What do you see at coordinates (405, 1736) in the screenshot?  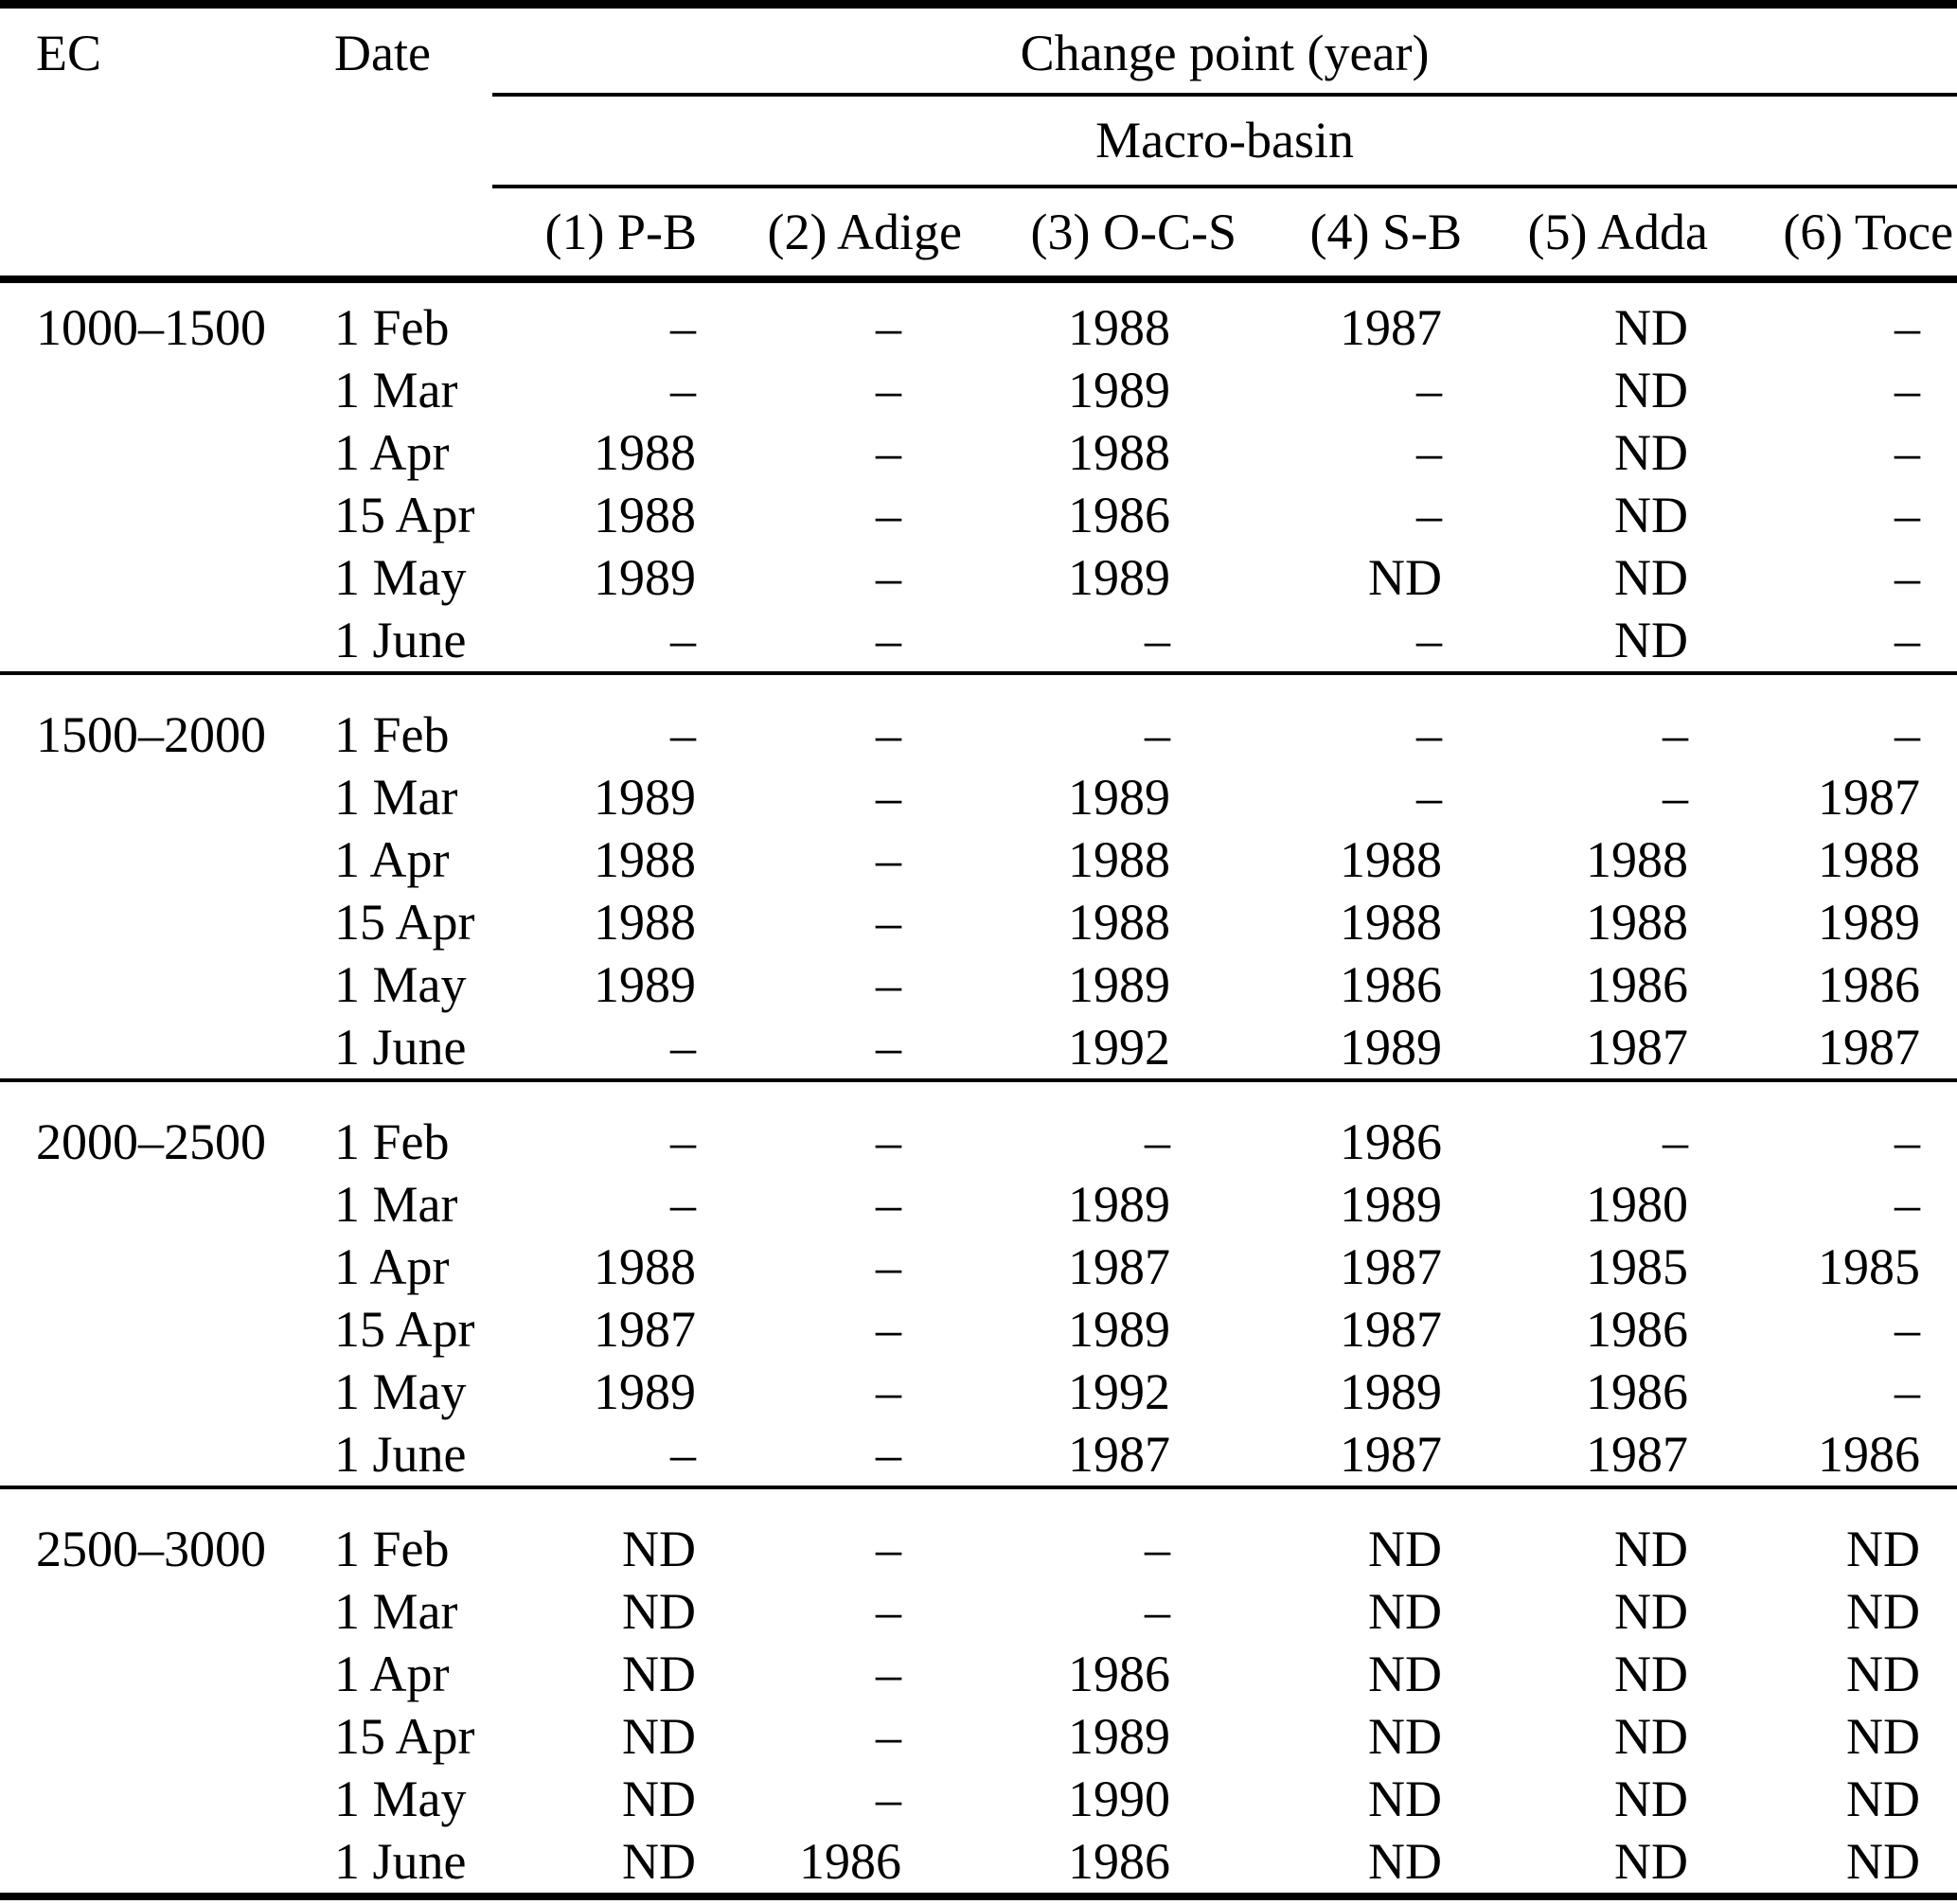 I see `date-cell: 15 Apr` at bounding box center [405, 1736].